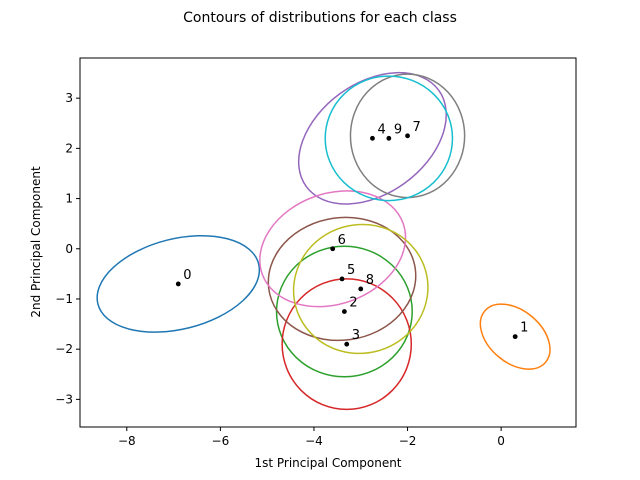  I want to click on class-center-label-0: 0, so click(187, 275).